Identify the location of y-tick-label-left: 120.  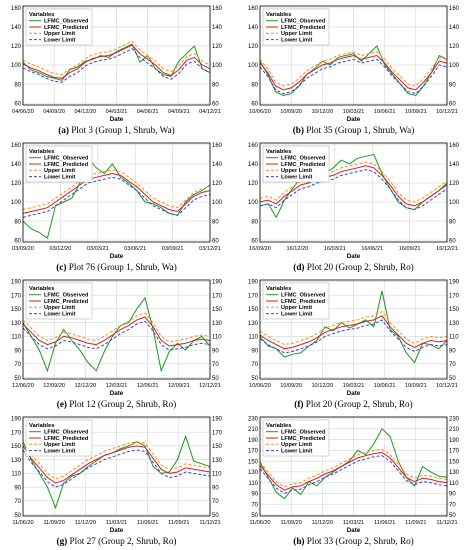
(253, 47).